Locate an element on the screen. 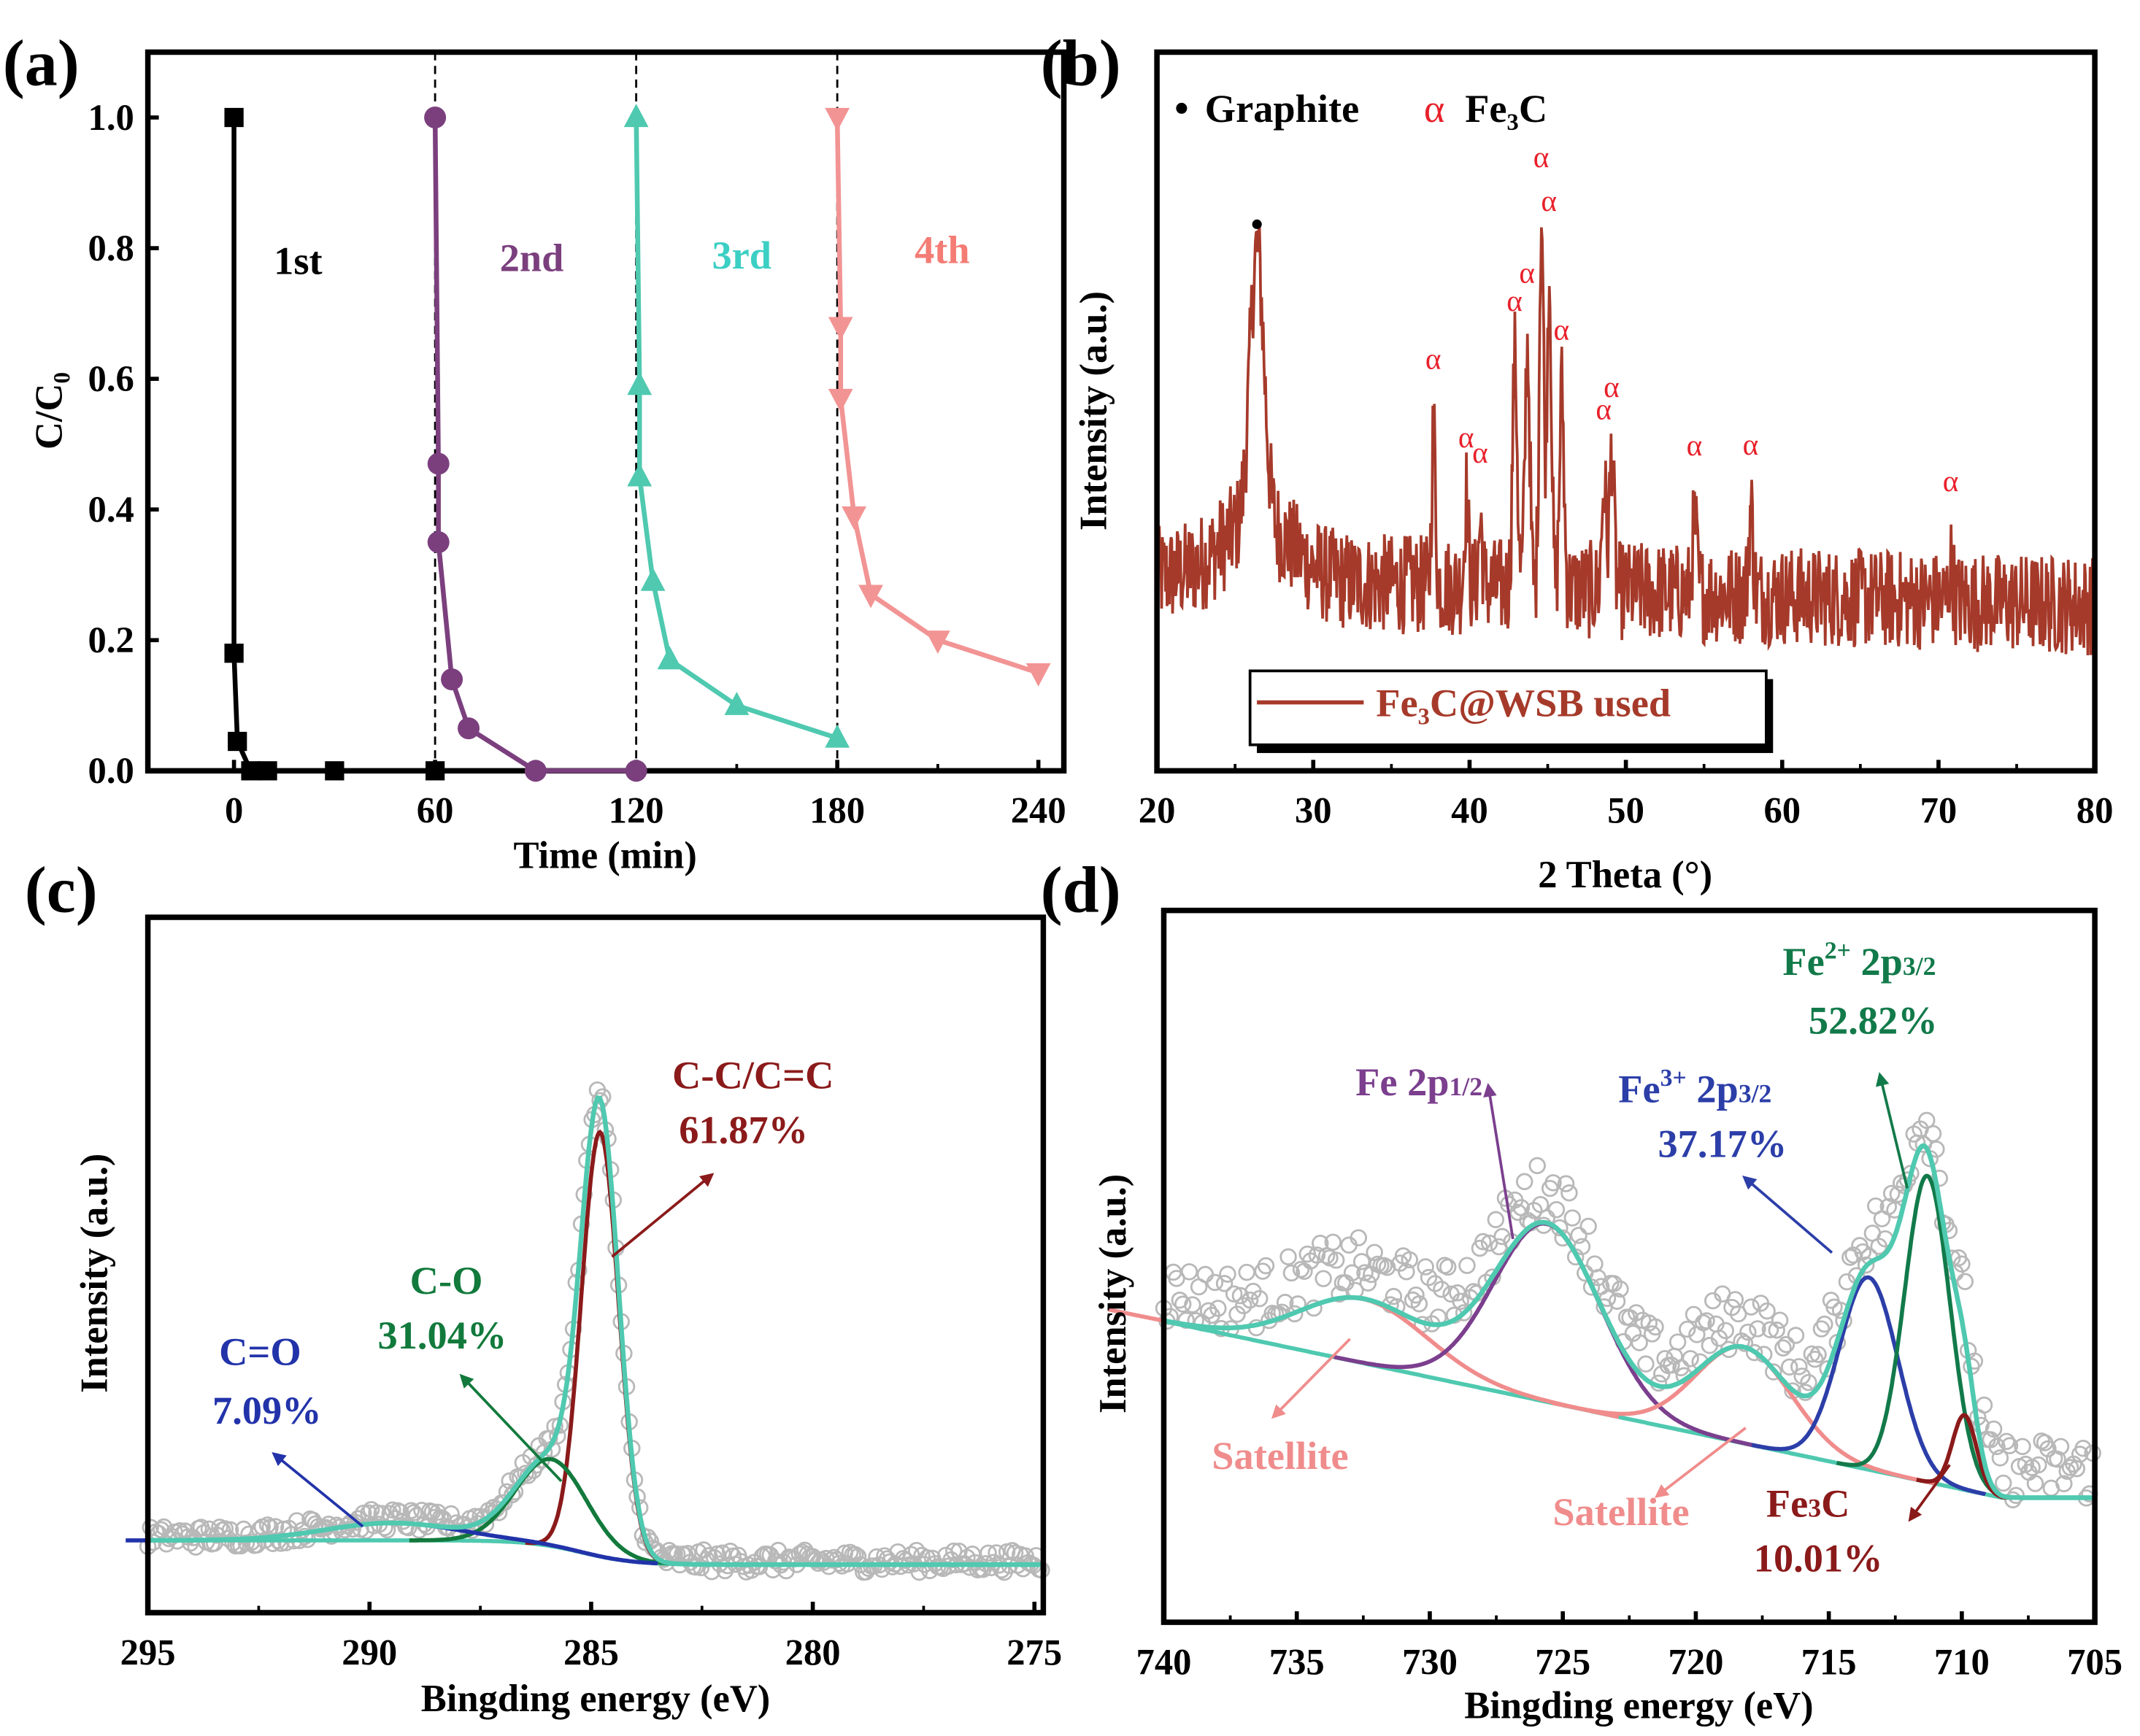 The image size is (2140, 1736). x-tick-label: 50 is located at coordinates (1625, 810).